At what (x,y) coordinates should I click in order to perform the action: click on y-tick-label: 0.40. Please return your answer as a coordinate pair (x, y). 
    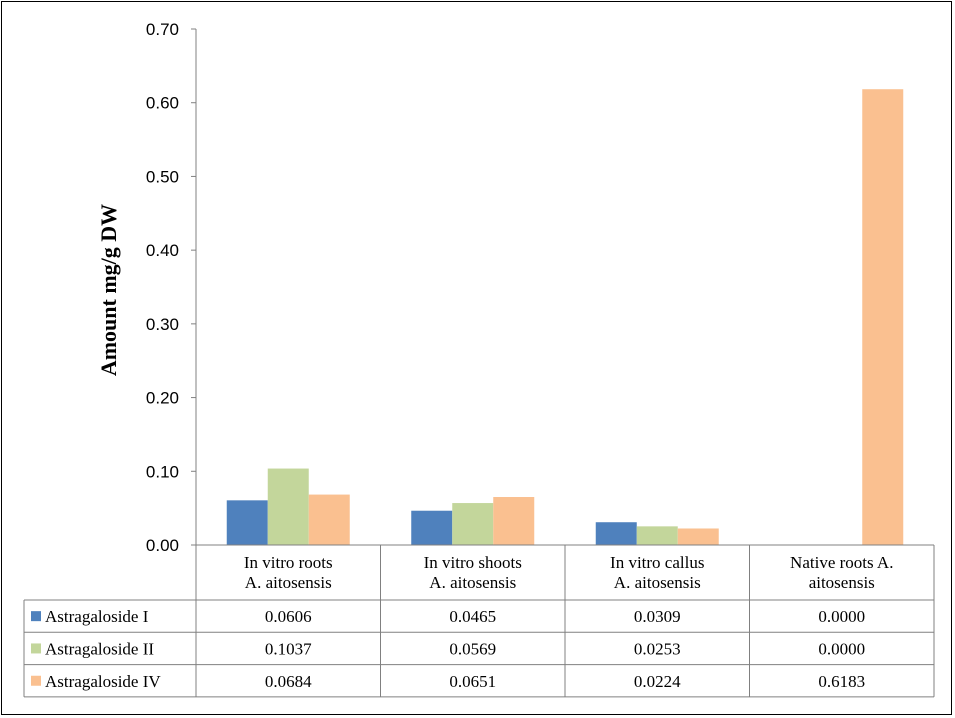
    Looking at the image, I should click on (162, 250).